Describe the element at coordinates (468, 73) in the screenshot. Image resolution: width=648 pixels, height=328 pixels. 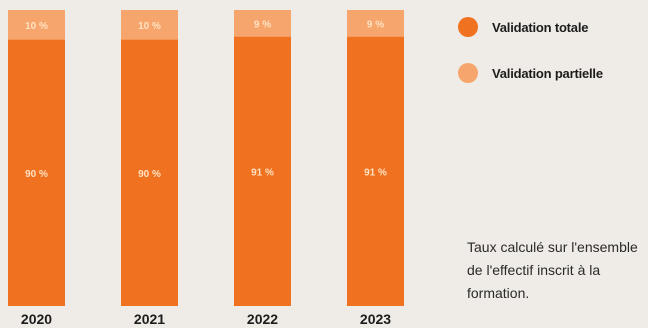
I see `legend-swatch-validation-partielle` at that location.